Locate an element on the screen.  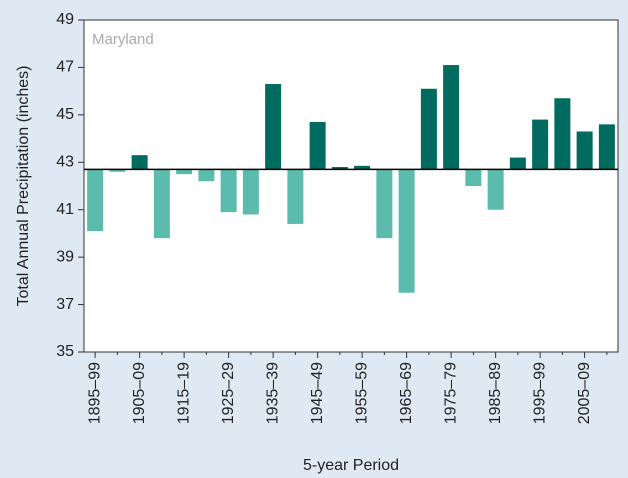
x-tick-label: 1955–59 is located at coordinates (361, 393).